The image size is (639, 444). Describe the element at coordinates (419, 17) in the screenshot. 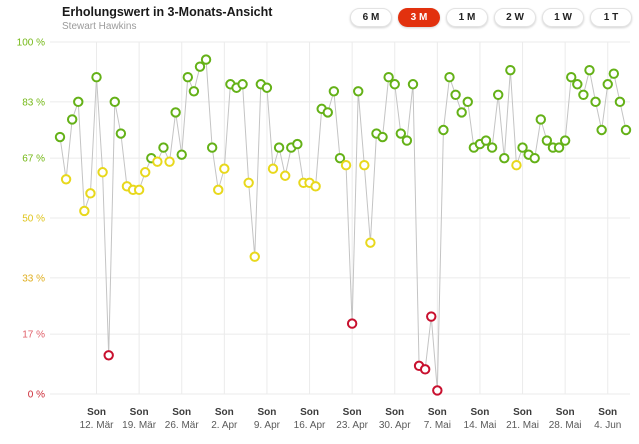

I see `range-button-3m: 3 M` at that location.